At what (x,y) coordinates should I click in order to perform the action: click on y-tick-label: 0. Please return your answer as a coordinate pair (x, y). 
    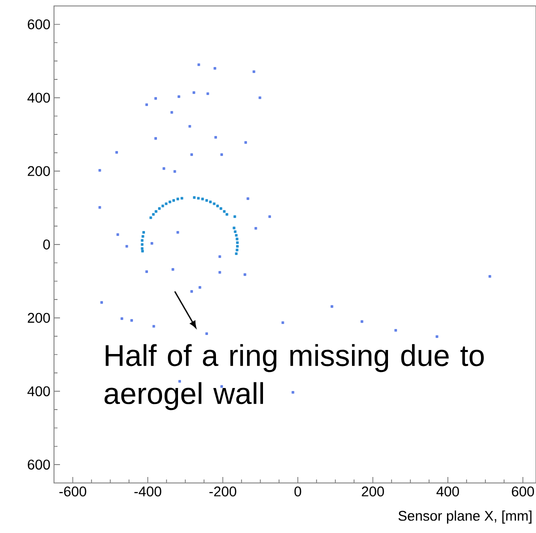
    Looking at the image, I should click on (46, 245).